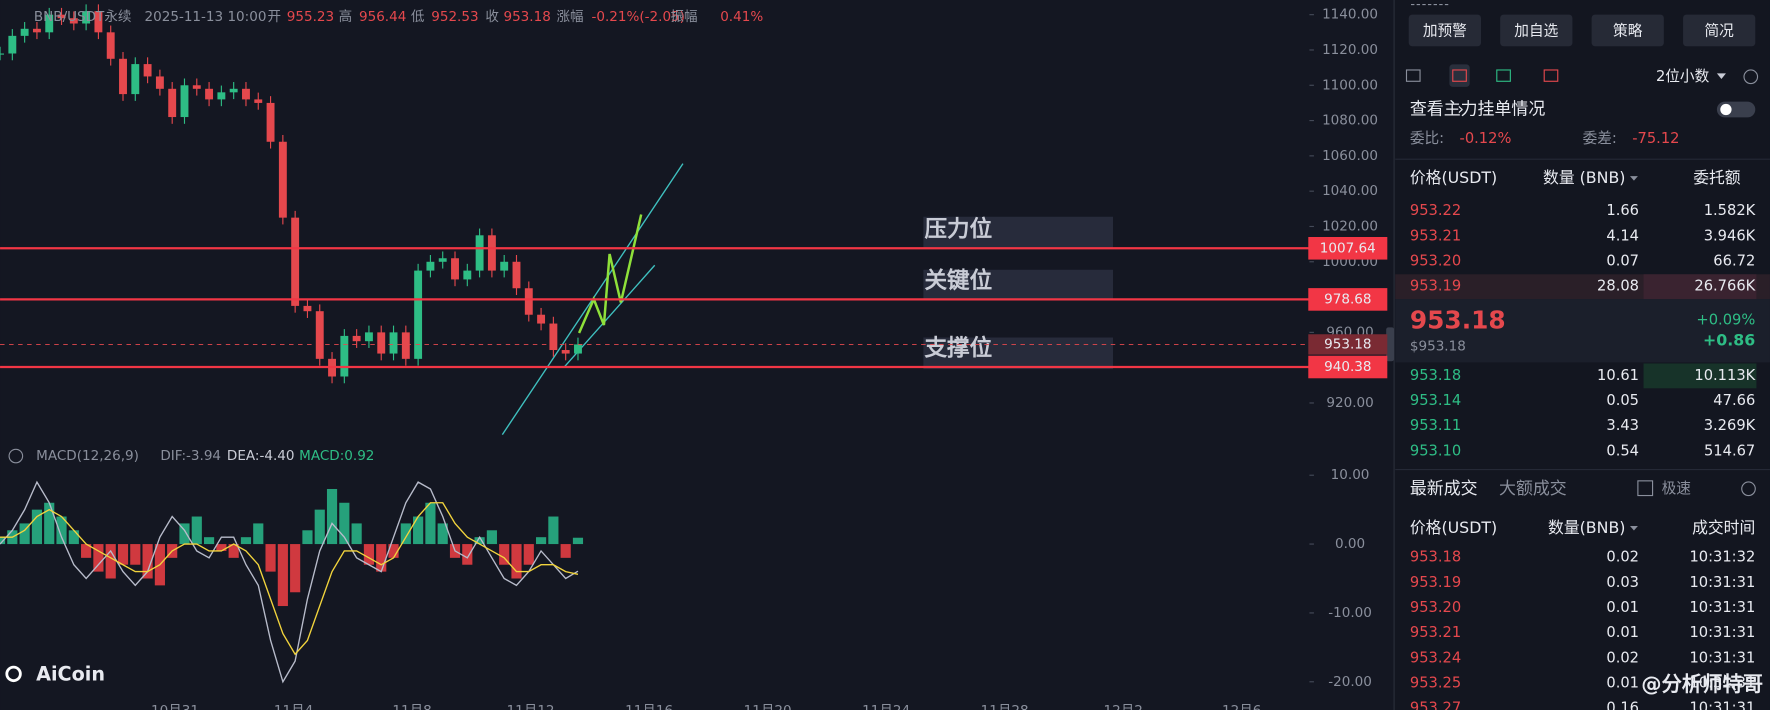  What do you see at coordinates (1122, 706) in the screenshot?
I see `x-tick-label: 12月2` at bounding box center [1122, 706].